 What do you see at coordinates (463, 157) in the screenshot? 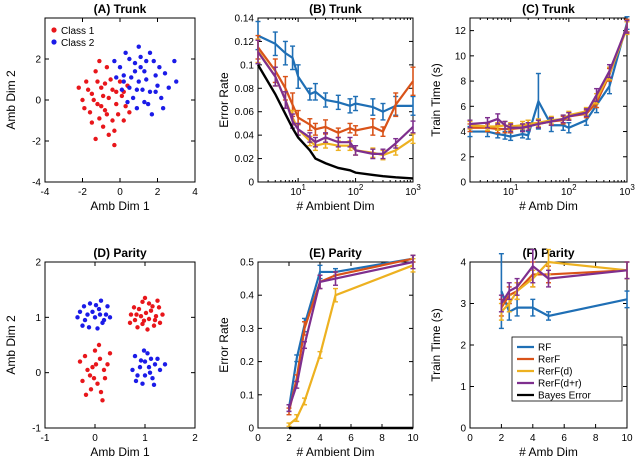
I see `y-tick-label-C: 2` at bounding box center [463, 157].